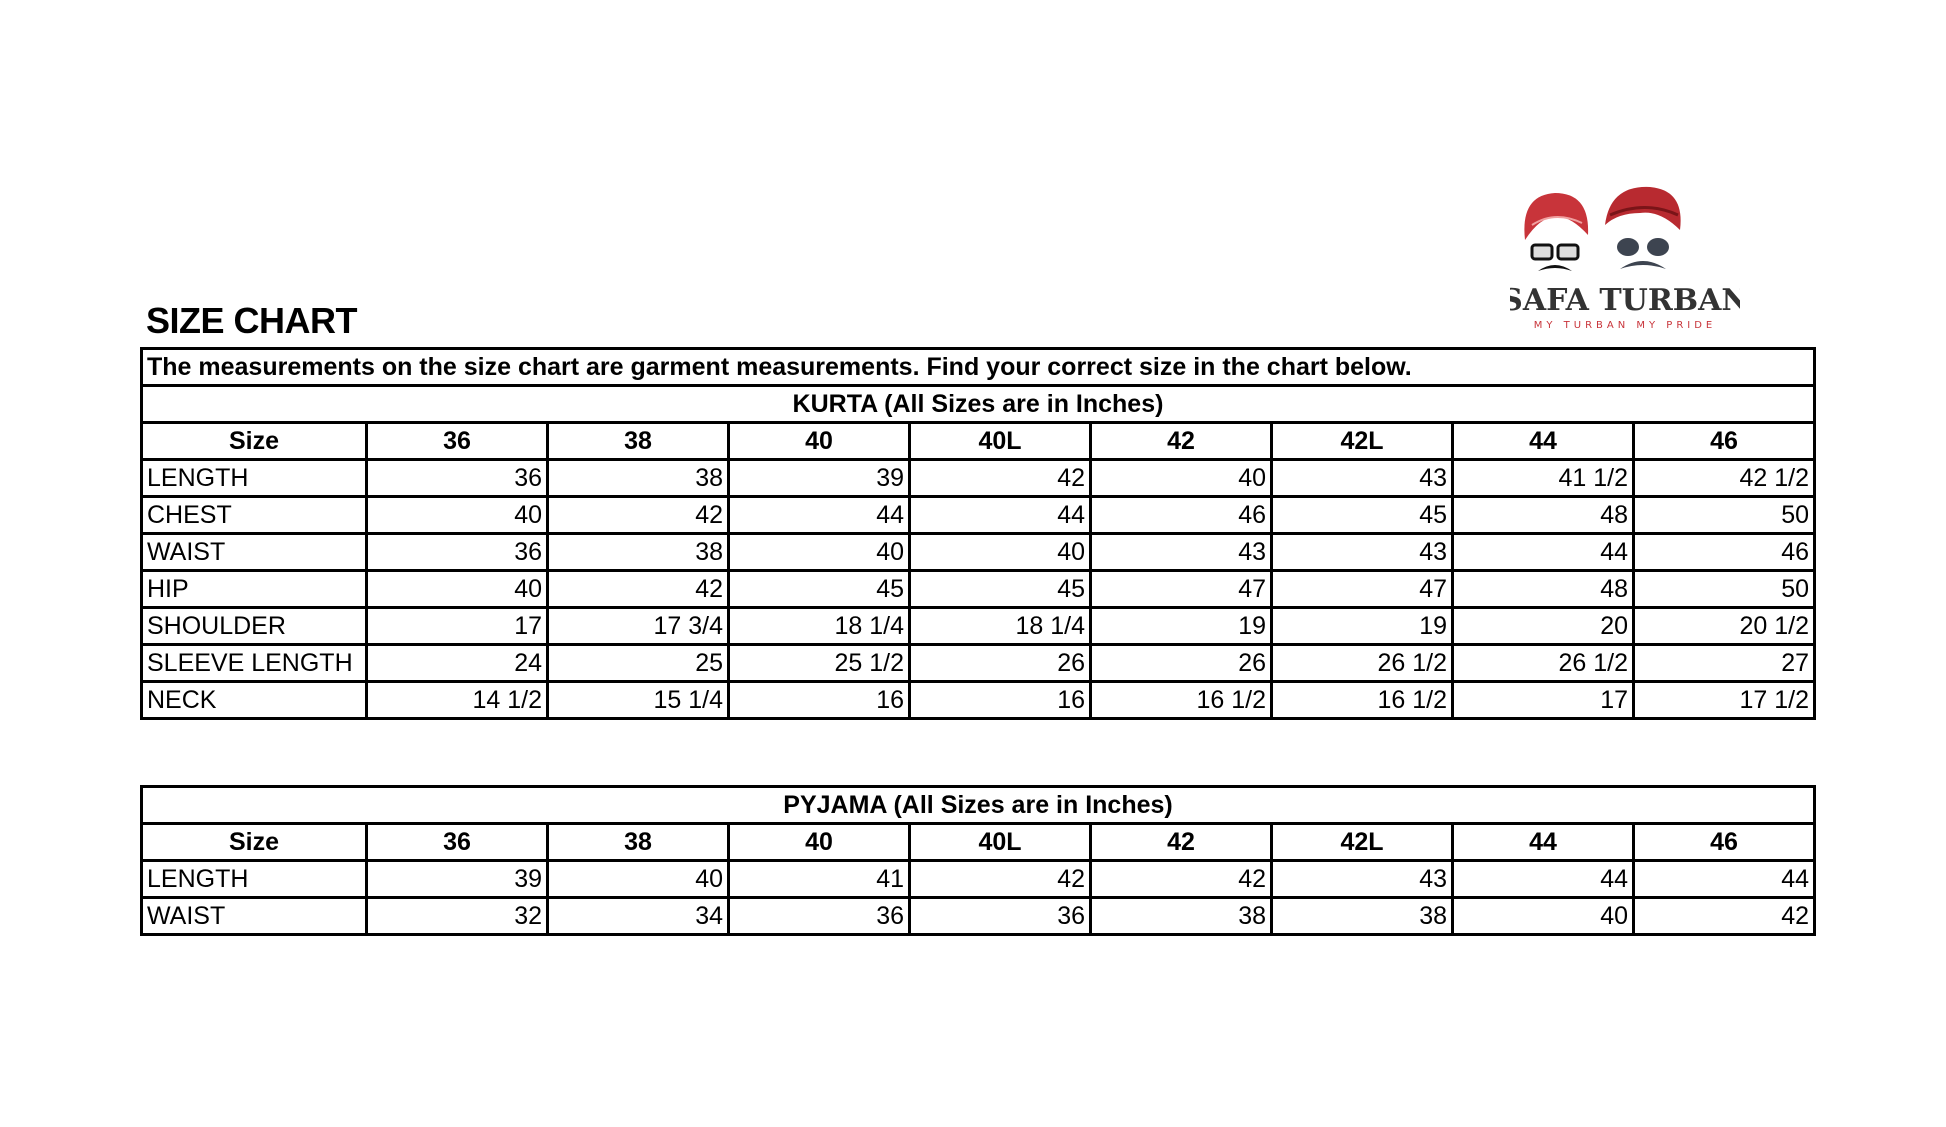 This screenshot has width=1946, height=1127. Describe the element at coordinates (978, 805) in the screenshot. I see `pyjama-heading: PYJAMA (All Sizes are in Inches)` at that location.